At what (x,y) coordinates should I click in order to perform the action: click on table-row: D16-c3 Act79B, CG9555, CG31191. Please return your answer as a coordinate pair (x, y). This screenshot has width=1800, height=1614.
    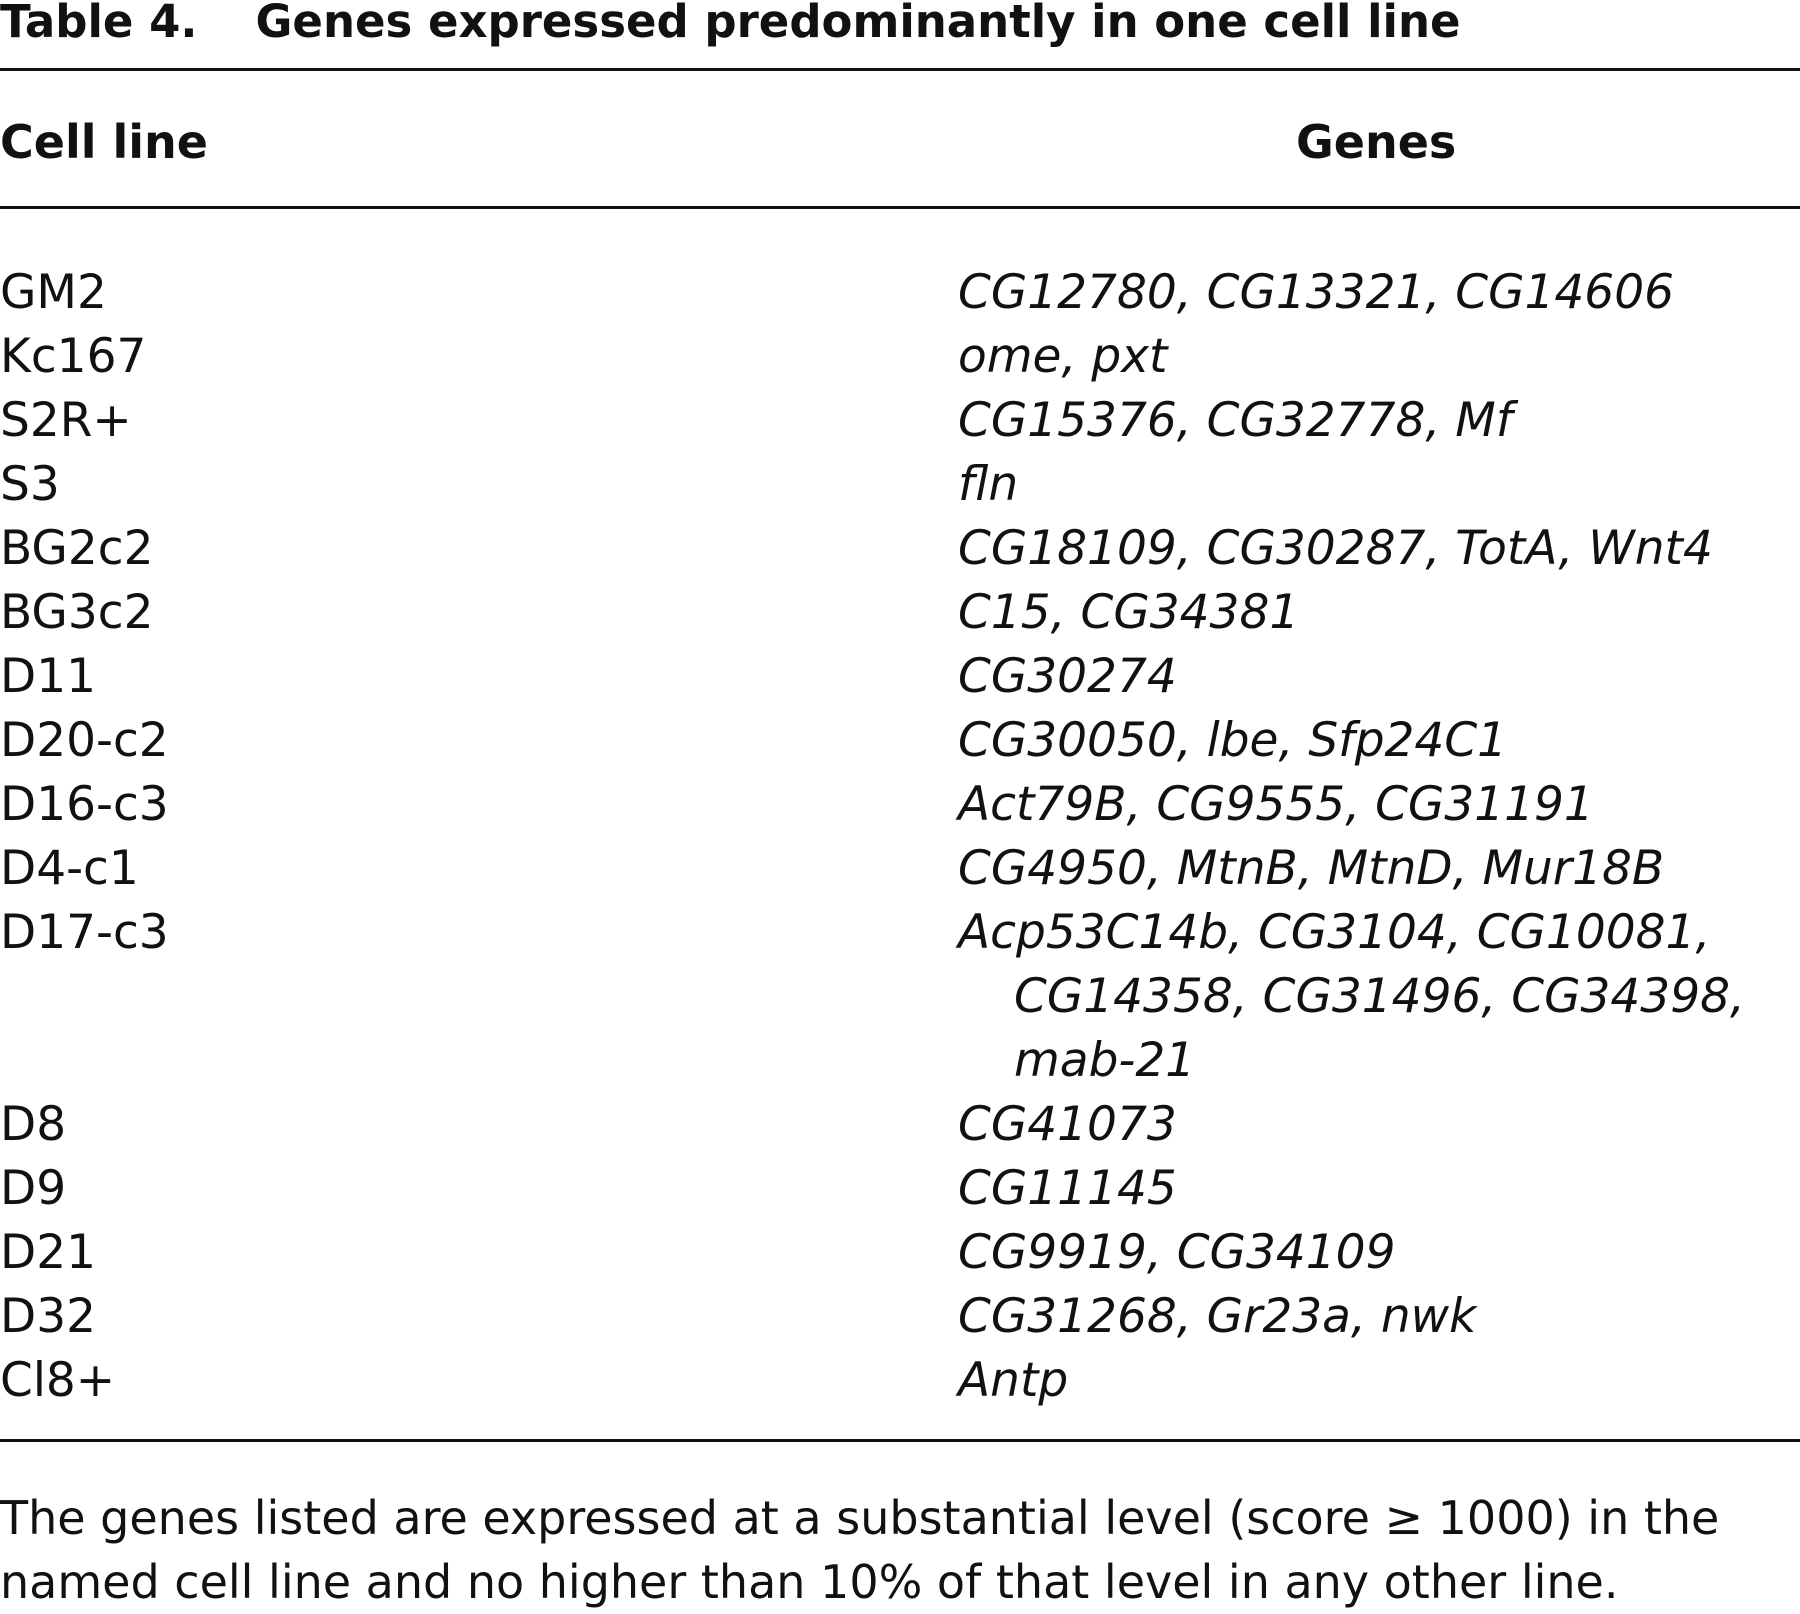
    Looking at the image, I should click on (900, 805).